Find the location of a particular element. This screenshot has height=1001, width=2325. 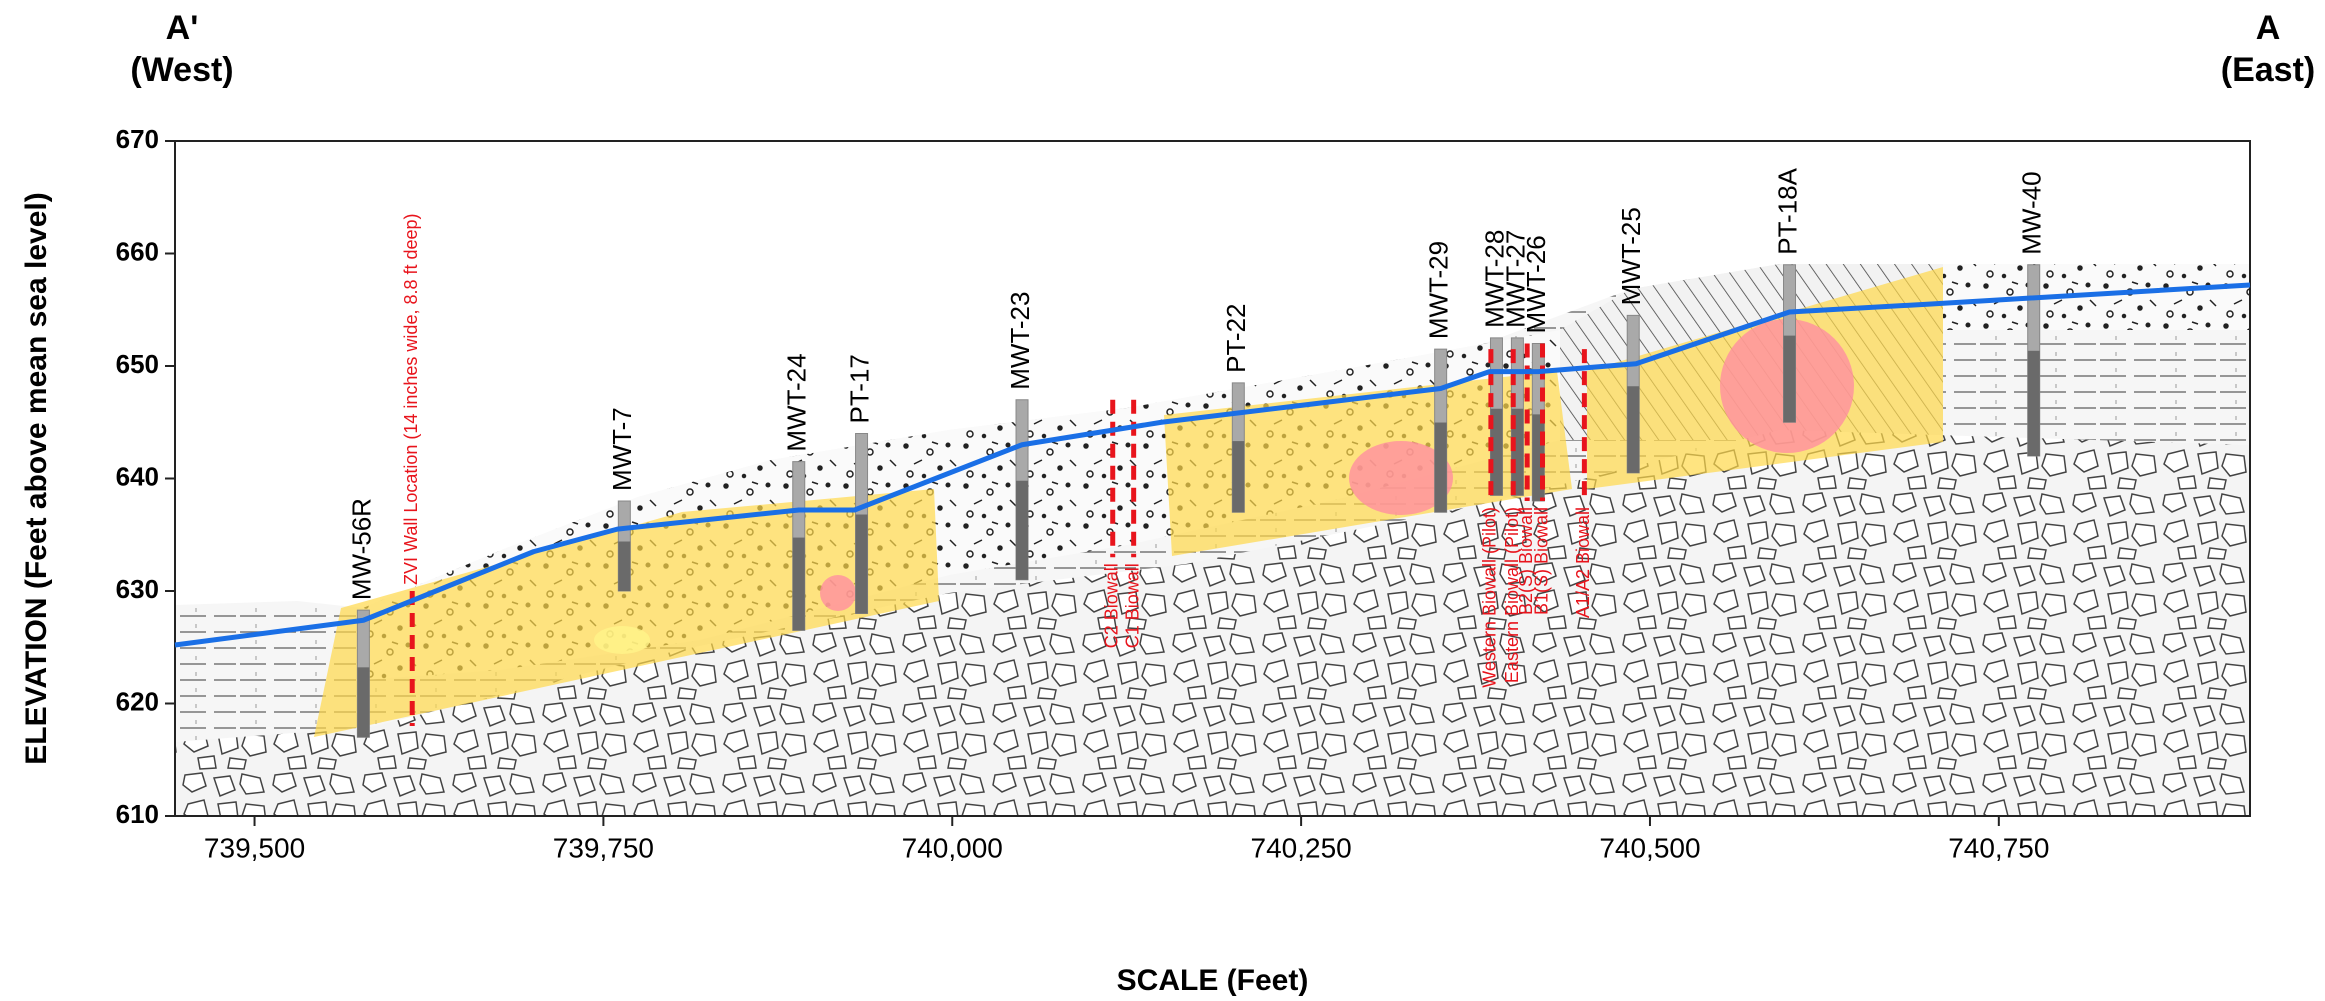

well-label: MWT-27 is located at coordinates (1515, 279).